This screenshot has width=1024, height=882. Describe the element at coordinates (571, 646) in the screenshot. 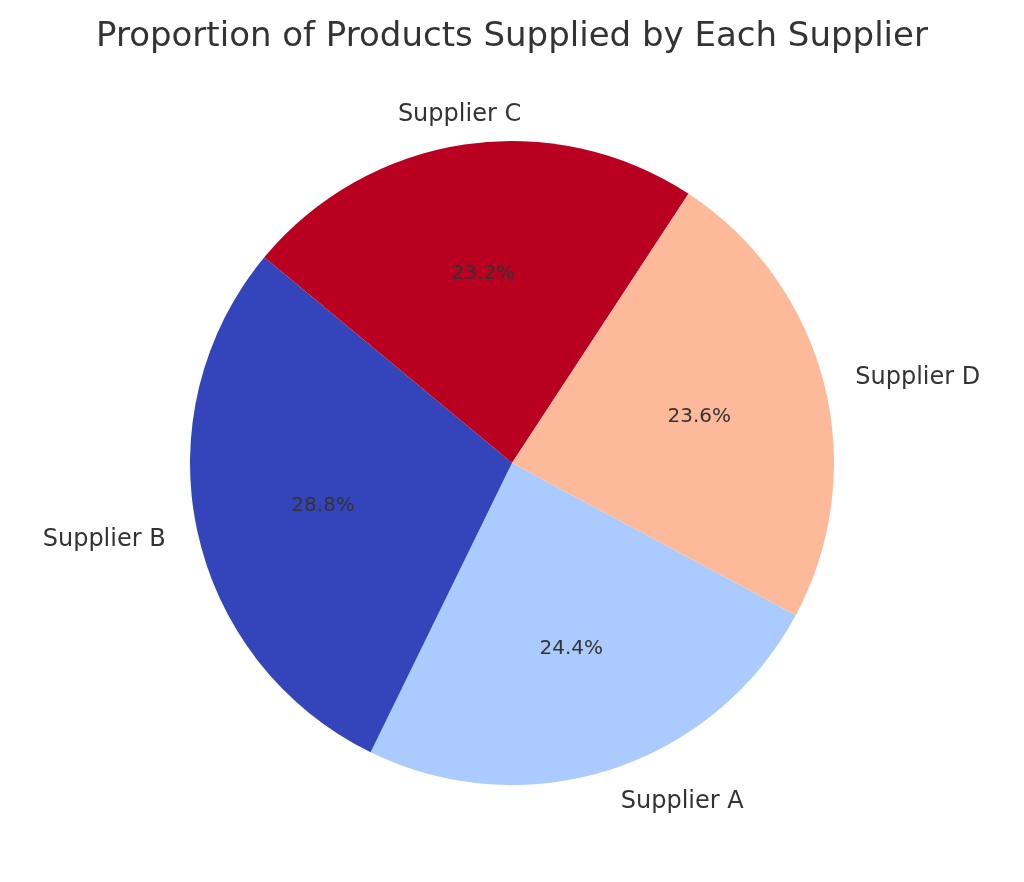

I see `data-label: 24.4%` at that location.